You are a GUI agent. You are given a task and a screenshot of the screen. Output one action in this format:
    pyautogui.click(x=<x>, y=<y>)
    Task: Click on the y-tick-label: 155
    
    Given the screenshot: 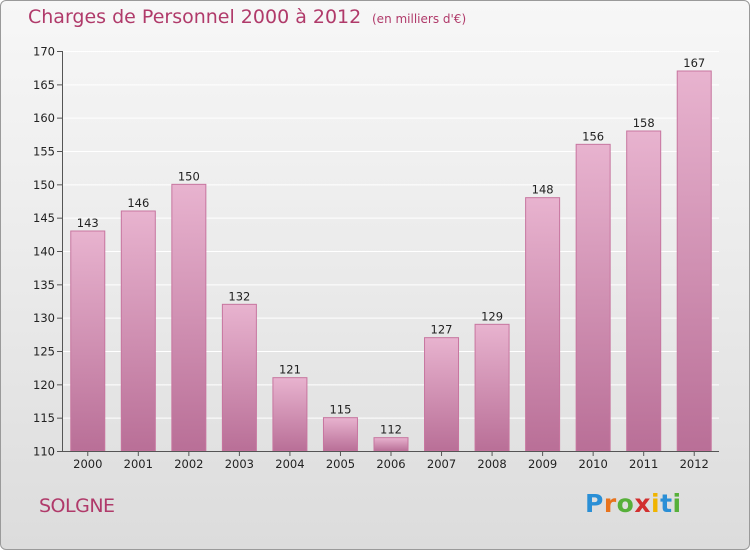 What is the action you would take?
    pyautogui.click(x=44, y=152)
    